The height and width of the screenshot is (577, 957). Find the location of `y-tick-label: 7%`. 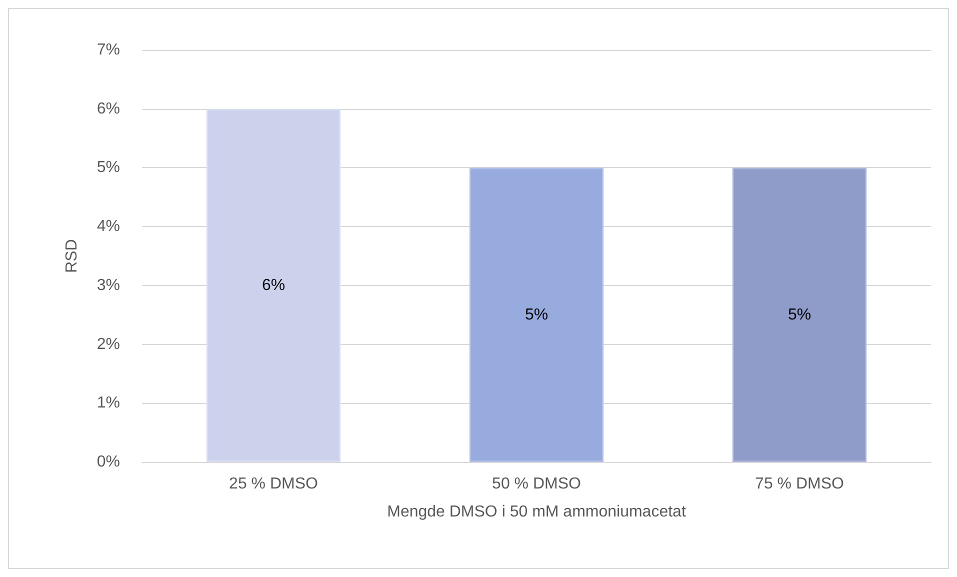

y-tick-label: 7% is located at coordinates (108, 50).